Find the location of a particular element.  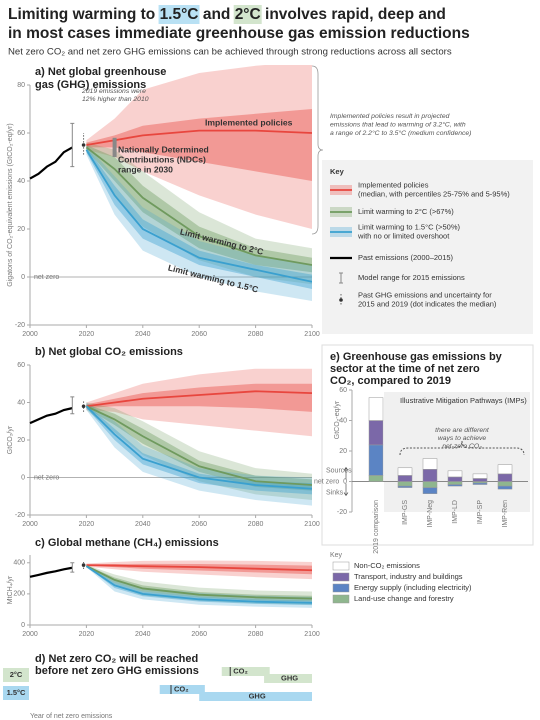

x-tick-label: 2000 is located at coordinates (30, 634).